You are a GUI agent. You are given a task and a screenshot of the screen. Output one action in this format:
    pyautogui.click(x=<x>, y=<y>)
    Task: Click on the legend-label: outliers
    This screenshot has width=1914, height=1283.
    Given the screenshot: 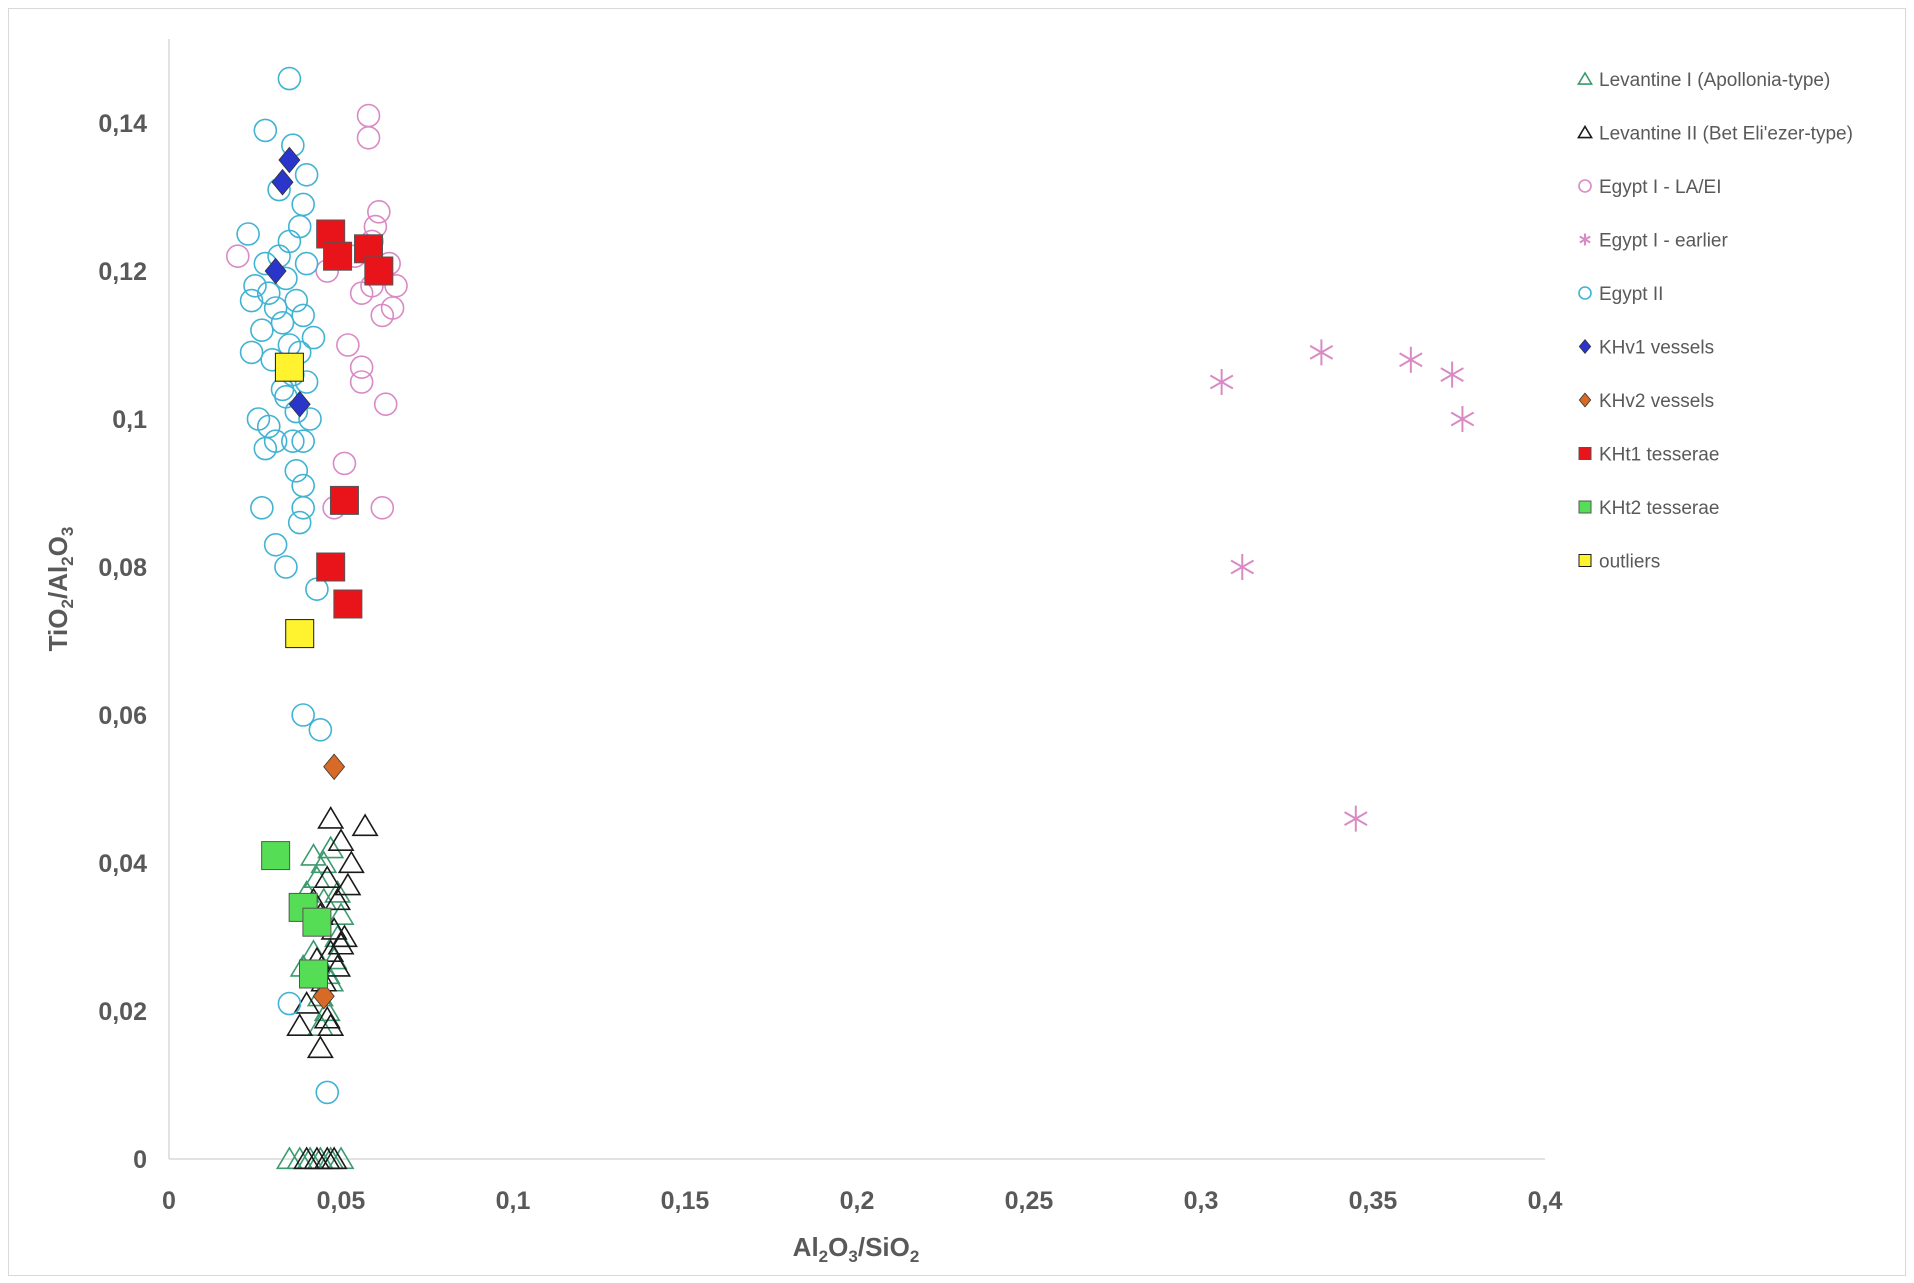 What is the action you would take?
    pyautogui.click(x=1629, y=562)
    